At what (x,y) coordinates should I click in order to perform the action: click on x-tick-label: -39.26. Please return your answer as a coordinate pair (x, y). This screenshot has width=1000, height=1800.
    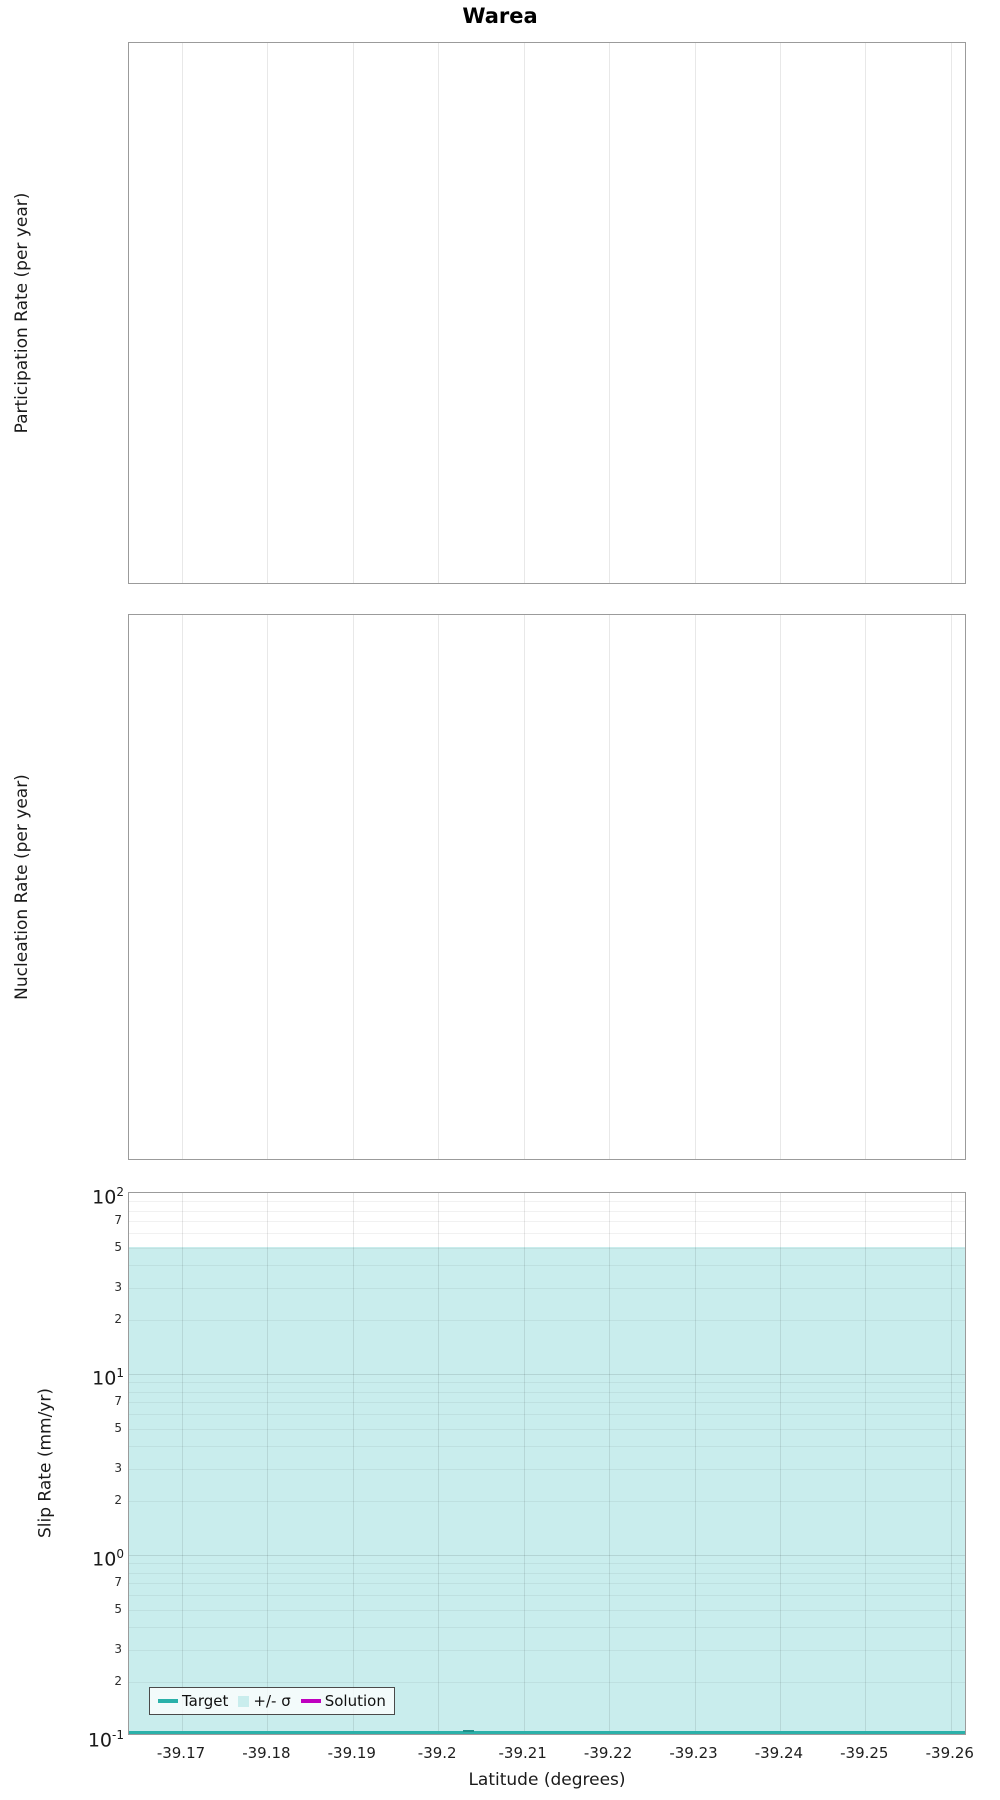
    Looking at the image, I should click on (949, 1753).